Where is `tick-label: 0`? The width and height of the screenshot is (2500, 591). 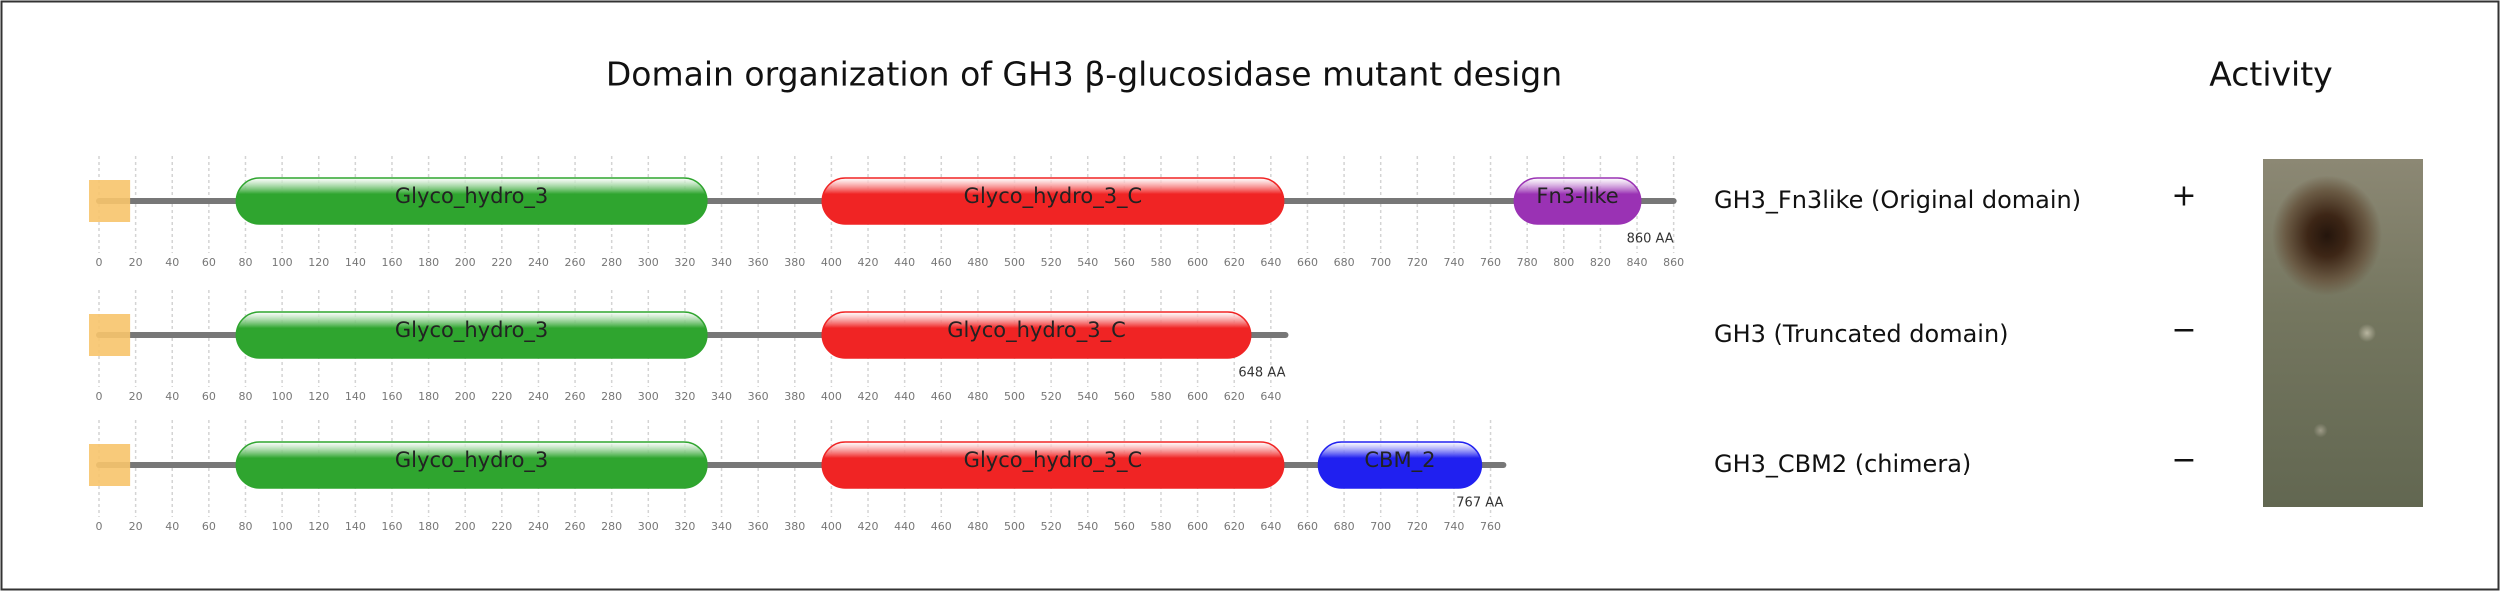
tick-label: 0 is located at coordinates (99, 262).